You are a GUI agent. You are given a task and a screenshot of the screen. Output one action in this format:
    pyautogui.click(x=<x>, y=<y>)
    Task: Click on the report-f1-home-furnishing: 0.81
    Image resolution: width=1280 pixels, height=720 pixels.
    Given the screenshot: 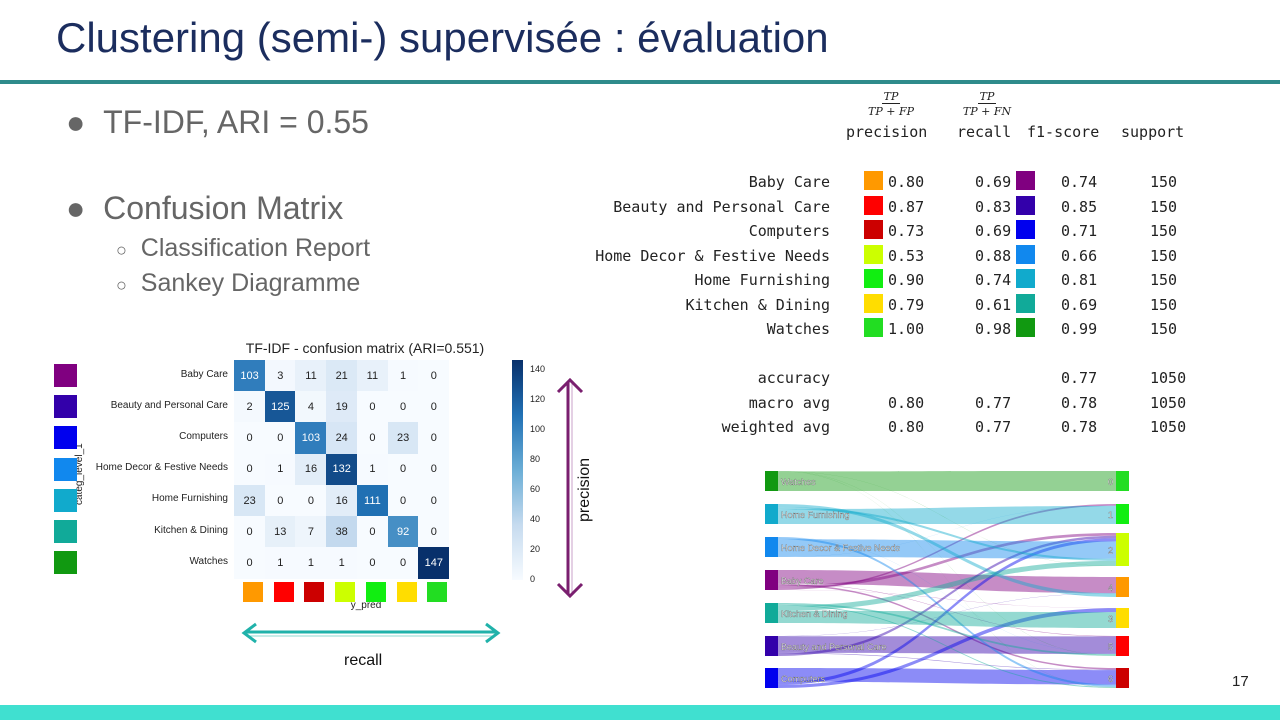 What is the action you would take?
    pyautogui.click(x=1079, y=280)
    